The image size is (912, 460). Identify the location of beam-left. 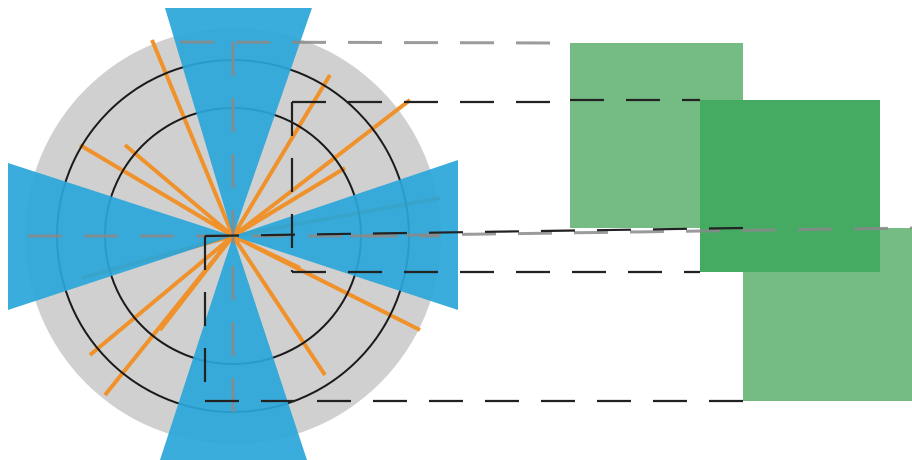
(120, 236).